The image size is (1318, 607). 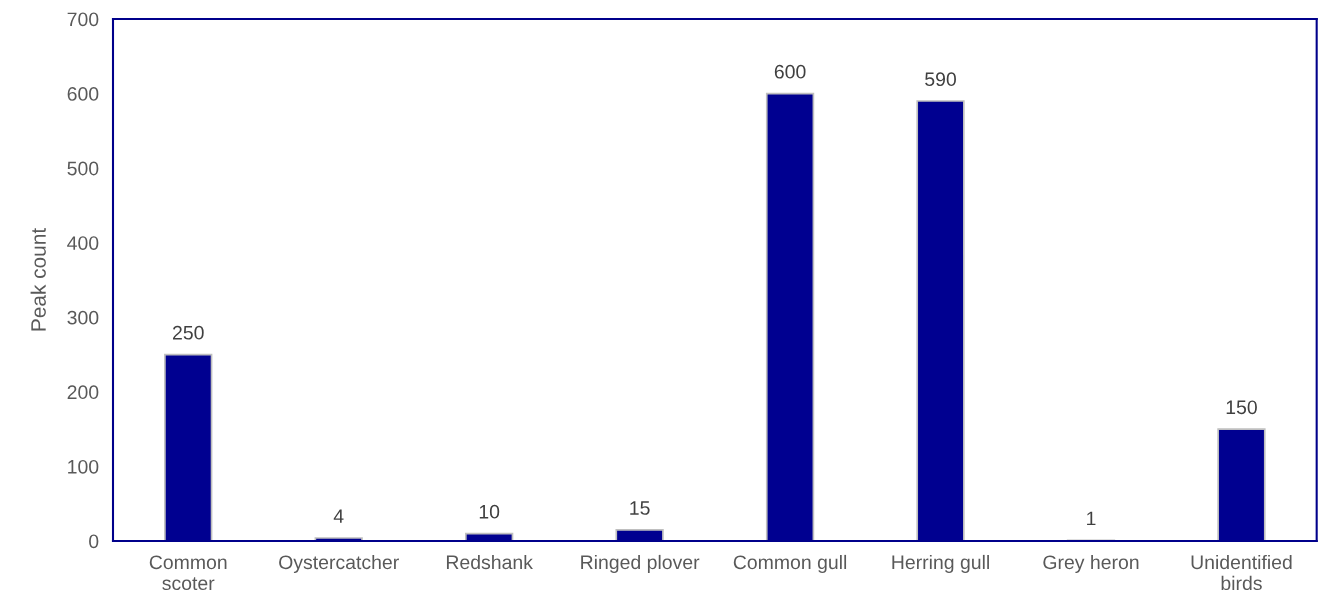 What do you see at coordinates (940, 564) in the screenshot?
I see `x-tick-label: Herring gull` at bounding box center [940, 564].